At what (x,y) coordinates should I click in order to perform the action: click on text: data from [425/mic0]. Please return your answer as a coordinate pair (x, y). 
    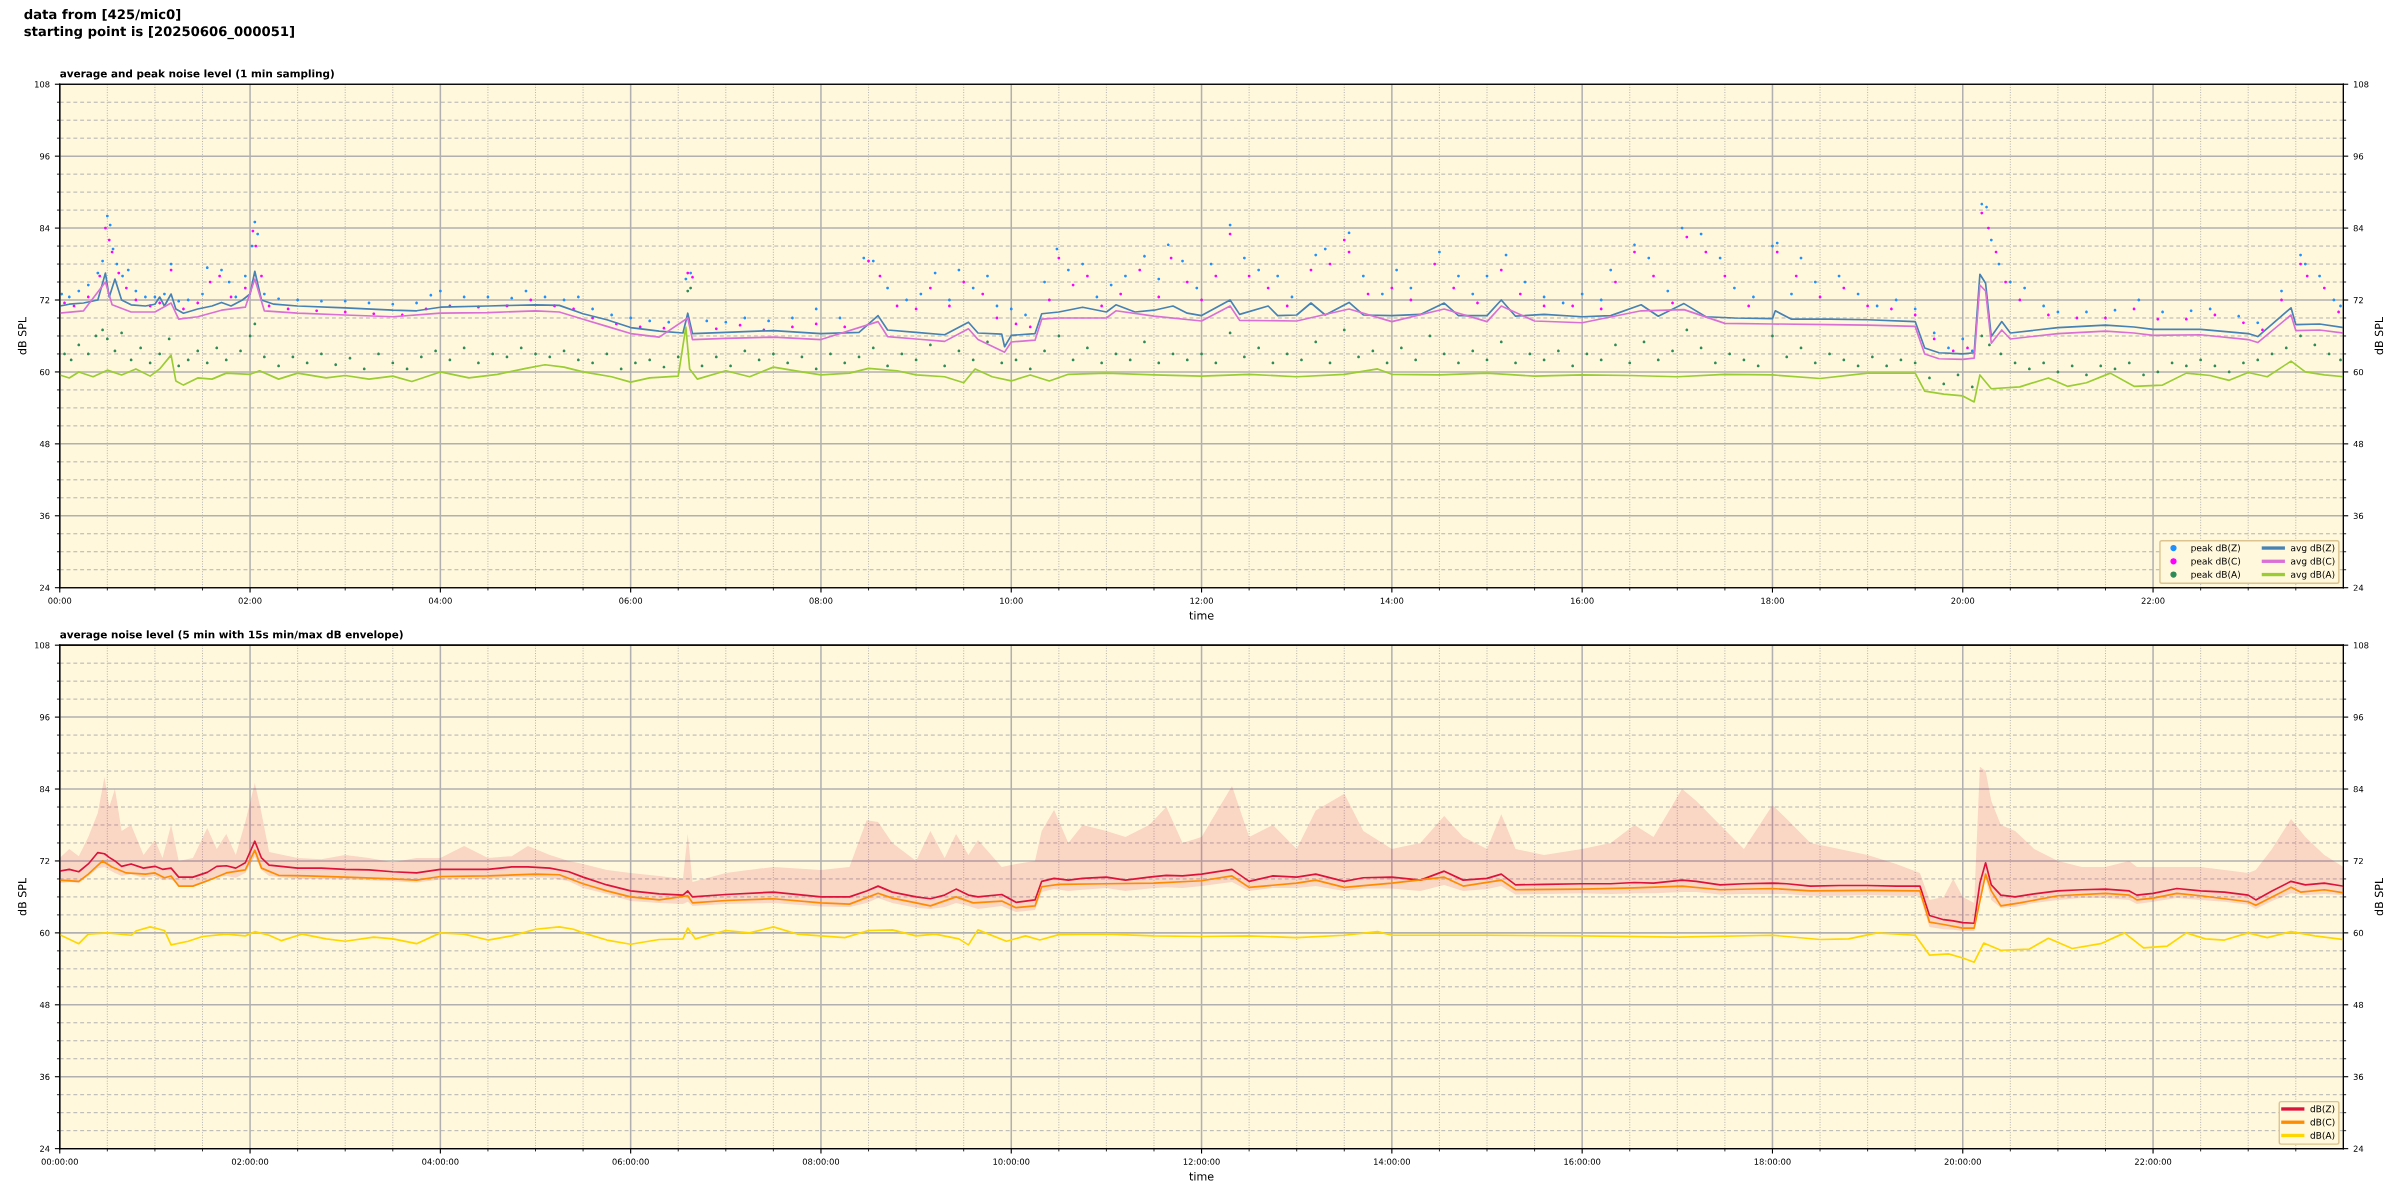
    Looking at the image, I should click on (102, 15).